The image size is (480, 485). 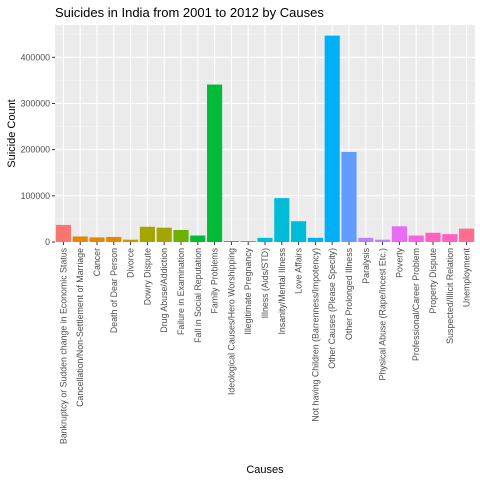 I want to click on y-tick-label: 400000, so click(x=35, y=57).